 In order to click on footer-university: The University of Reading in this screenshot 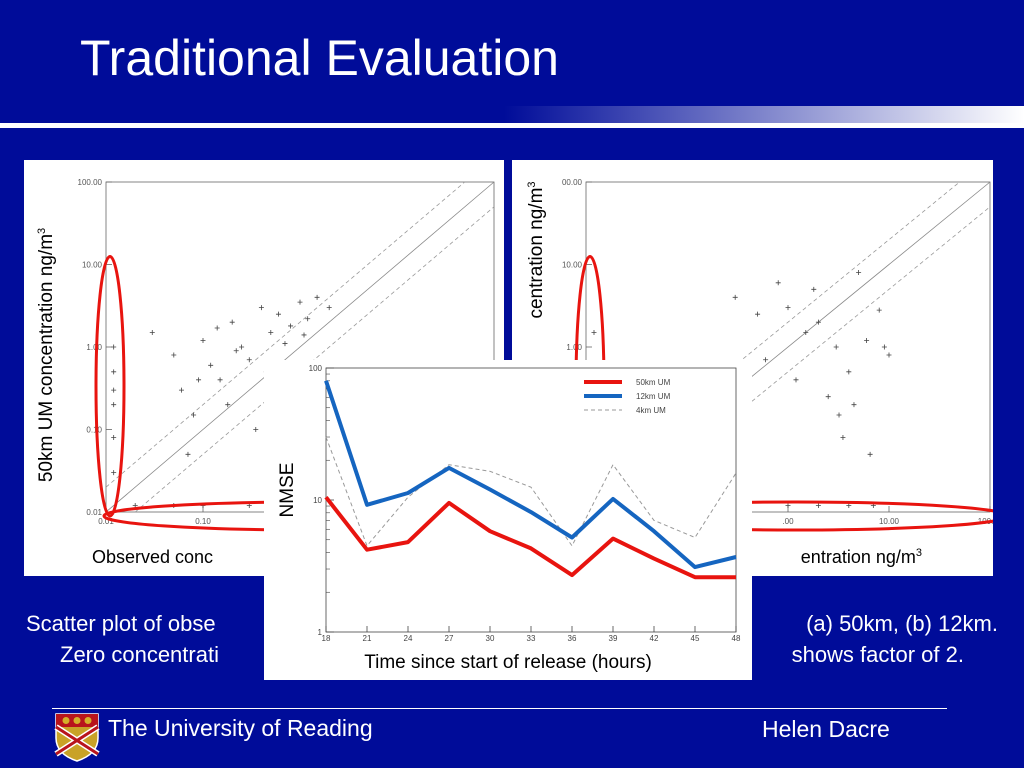, I will do `click(240, 728)`.